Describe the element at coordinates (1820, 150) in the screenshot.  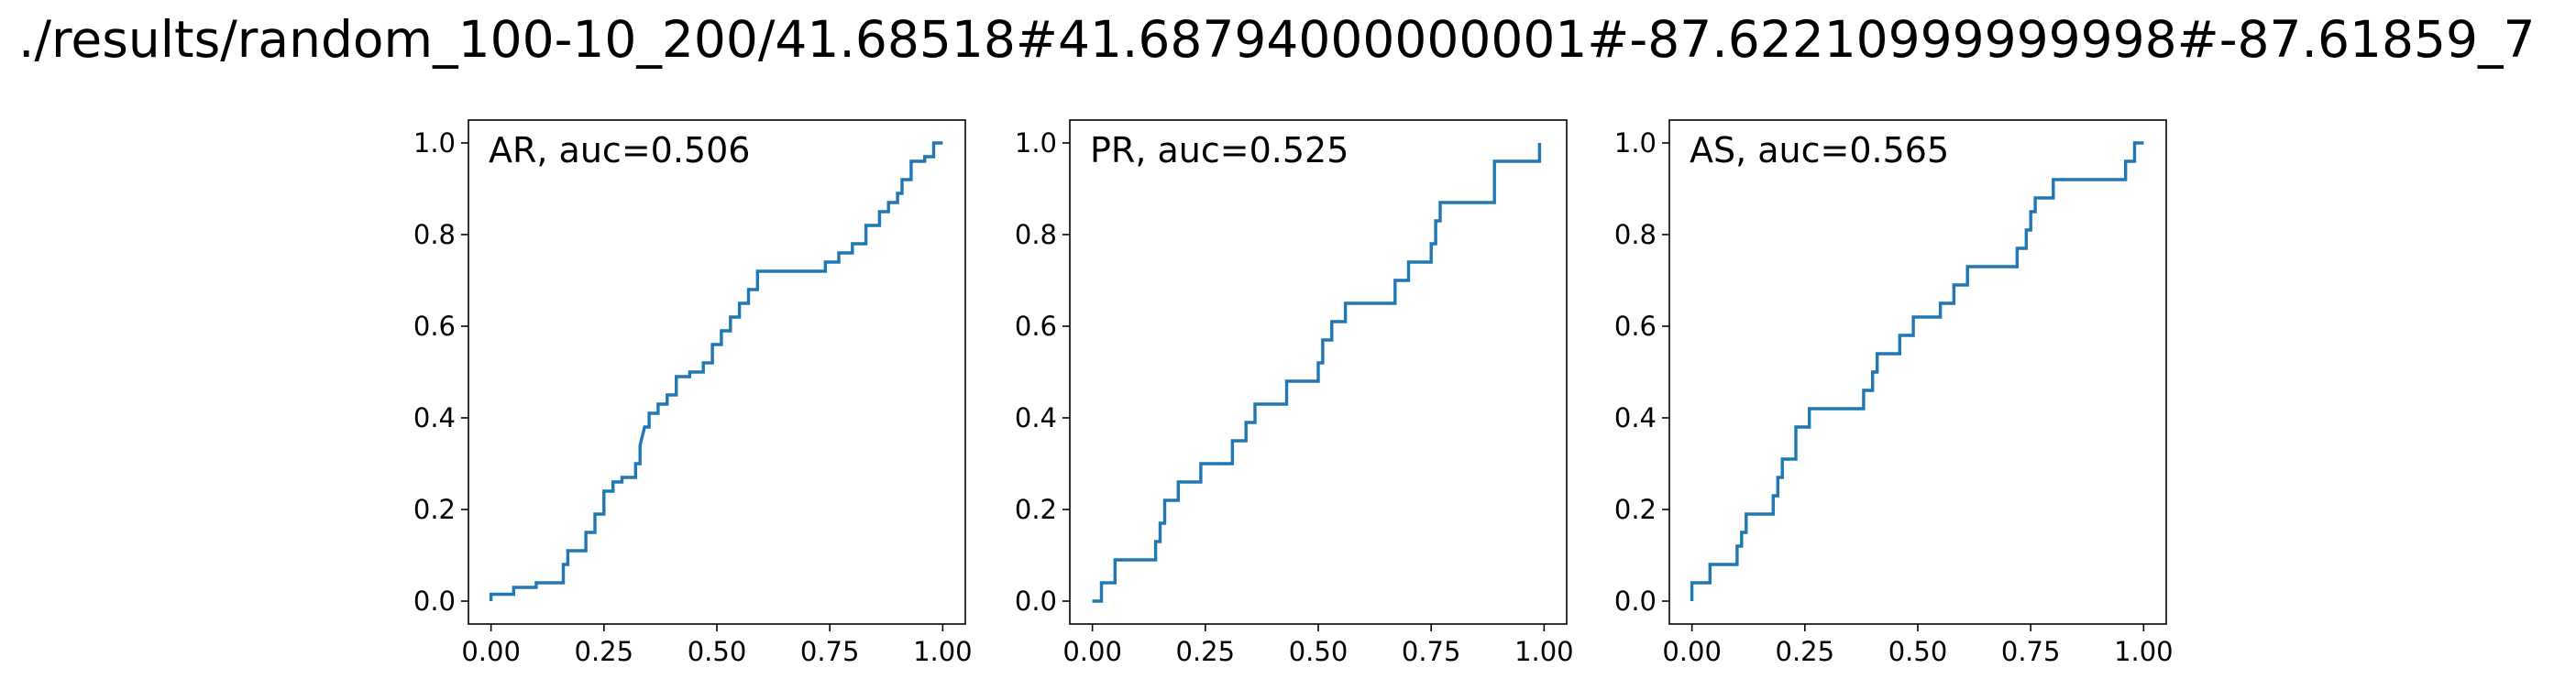
I see `subplot-title: AS, auc=0.565` at that location.